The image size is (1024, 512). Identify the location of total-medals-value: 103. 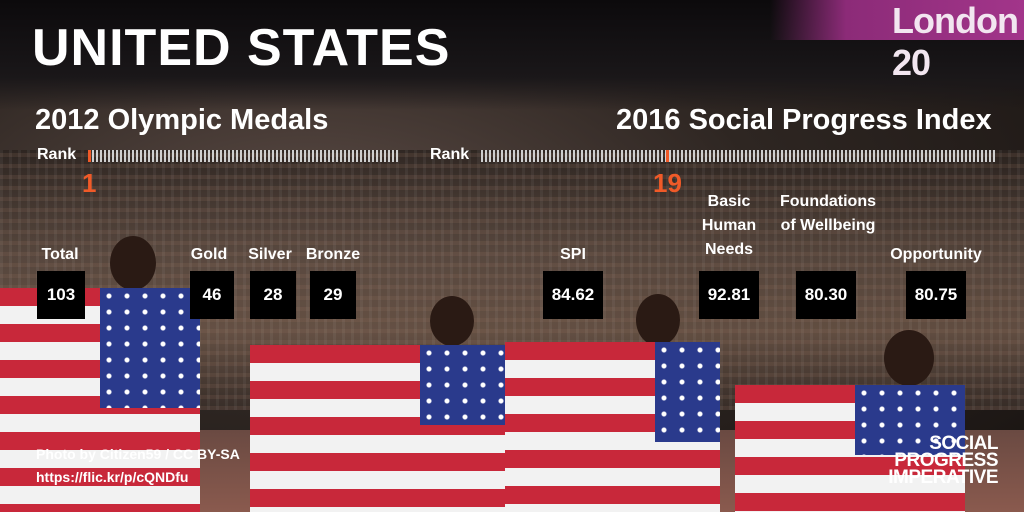
(61, 295).